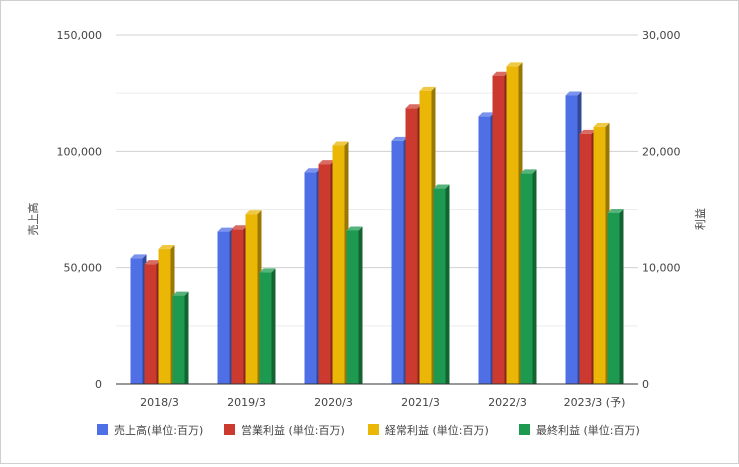 The width and height of the screenshot is (739, 467). Describe the element at coordinates (588, 430) in the screenshot. I see `legend-label: 最終利益 (単位:百万)` at that location.